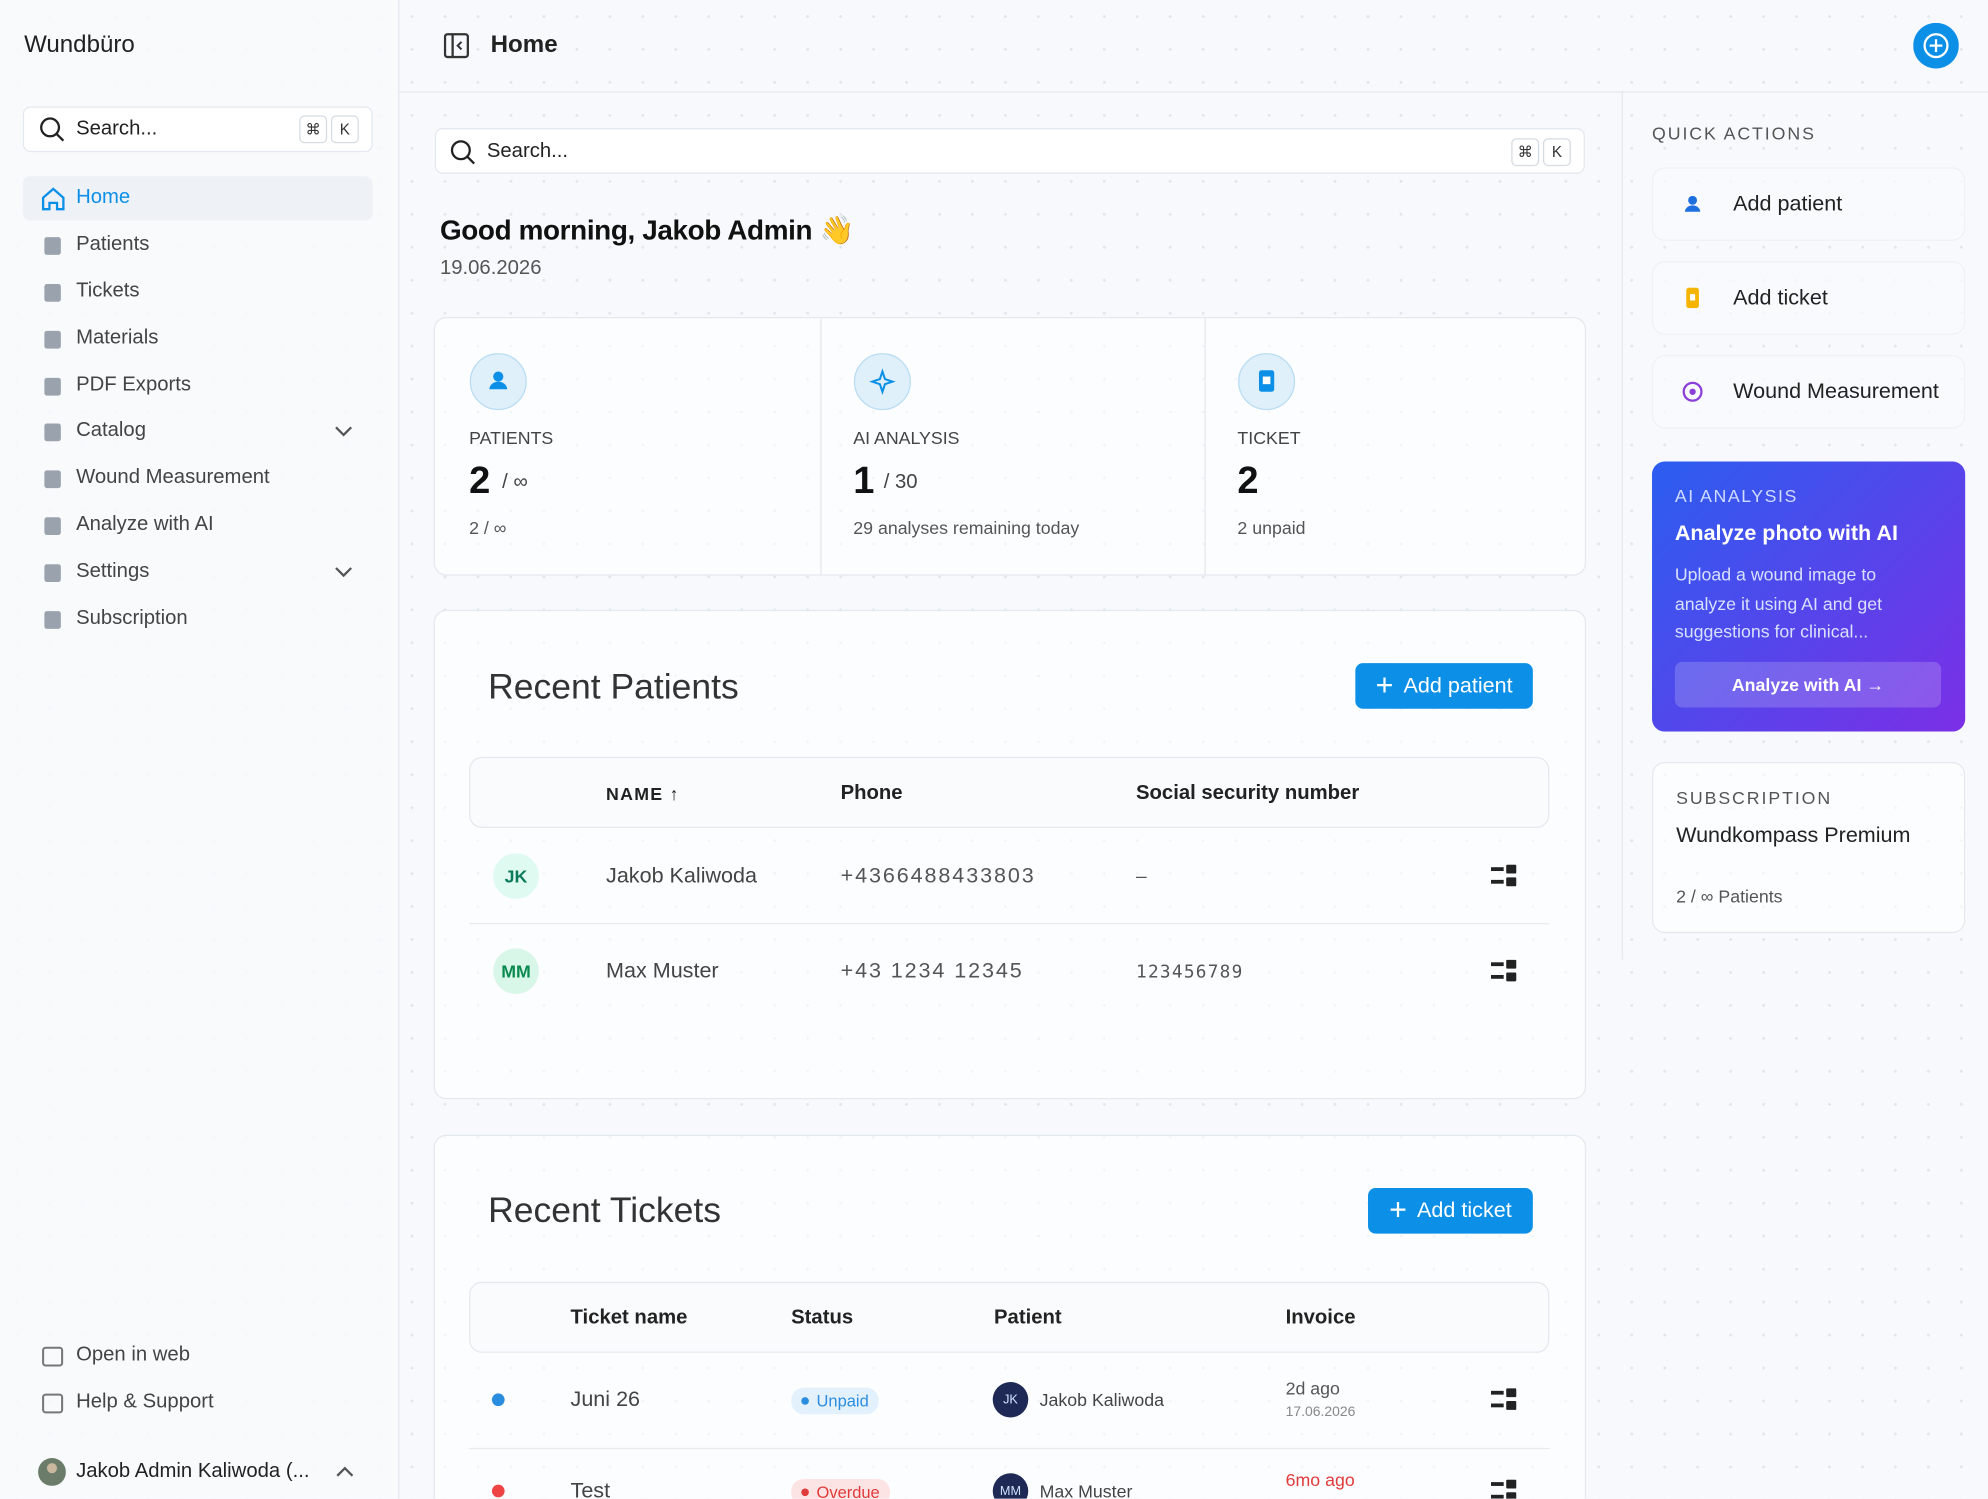  Describe the element at coordinates (52, 1472) in the screenshot. I see `user-avatar` at that location.